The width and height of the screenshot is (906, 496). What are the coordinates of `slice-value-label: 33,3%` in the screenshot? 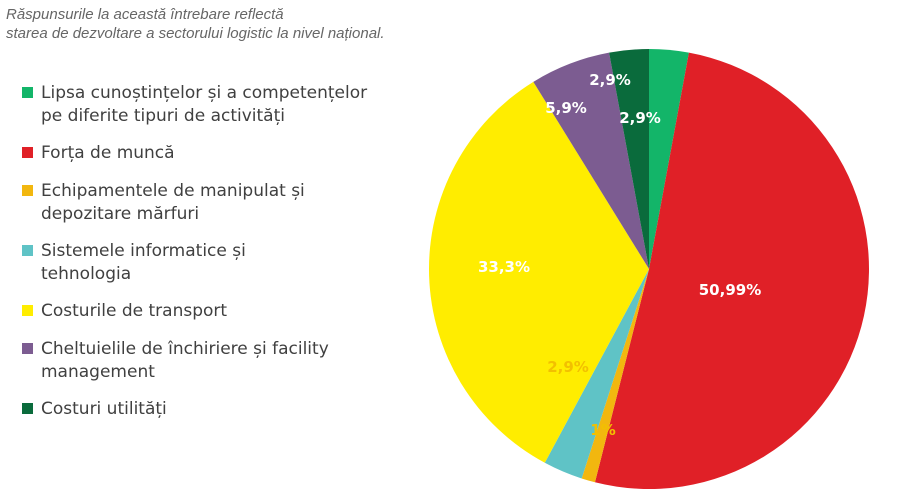 It's located at (504, 267).